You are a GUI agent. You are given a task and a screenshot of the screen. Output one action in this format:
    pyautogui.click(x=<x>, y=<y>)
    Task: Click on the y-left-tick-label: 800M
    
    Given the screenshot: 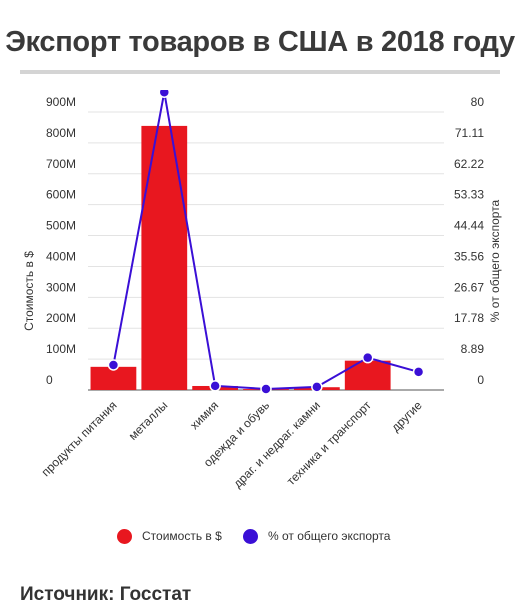 What is the action you would take?
    pyautogui.click(x=61, y=133)
    